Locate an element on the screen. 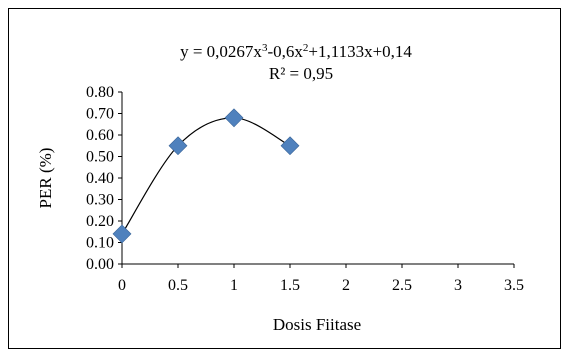 The width and height of the screenshot is (570, 358). y-axis-label: PER (%) is located at coordinates (45, 178).